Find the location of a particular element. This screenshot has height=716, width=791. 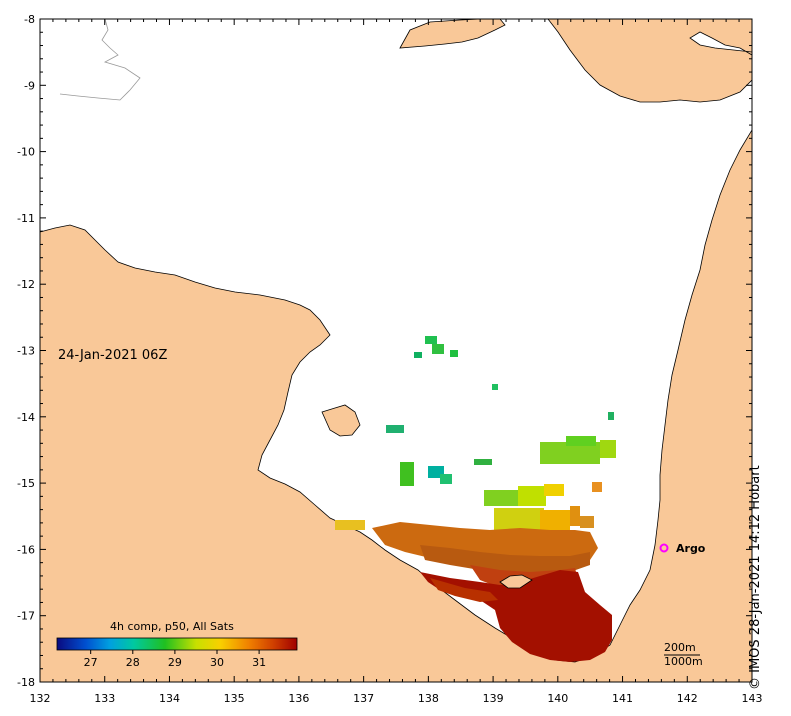

x-tick-label: 134 is located at coordinates (169, 698).